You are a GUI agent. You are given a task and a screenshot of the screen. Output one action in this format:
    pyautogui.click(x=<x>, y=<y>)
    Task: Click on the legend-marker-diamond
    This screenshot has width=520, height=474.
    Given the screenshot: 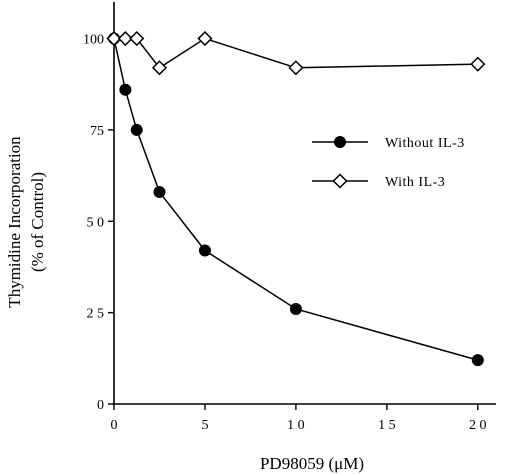 What is the action you would take?
    pyautogui.click(x=340, y=181)
    